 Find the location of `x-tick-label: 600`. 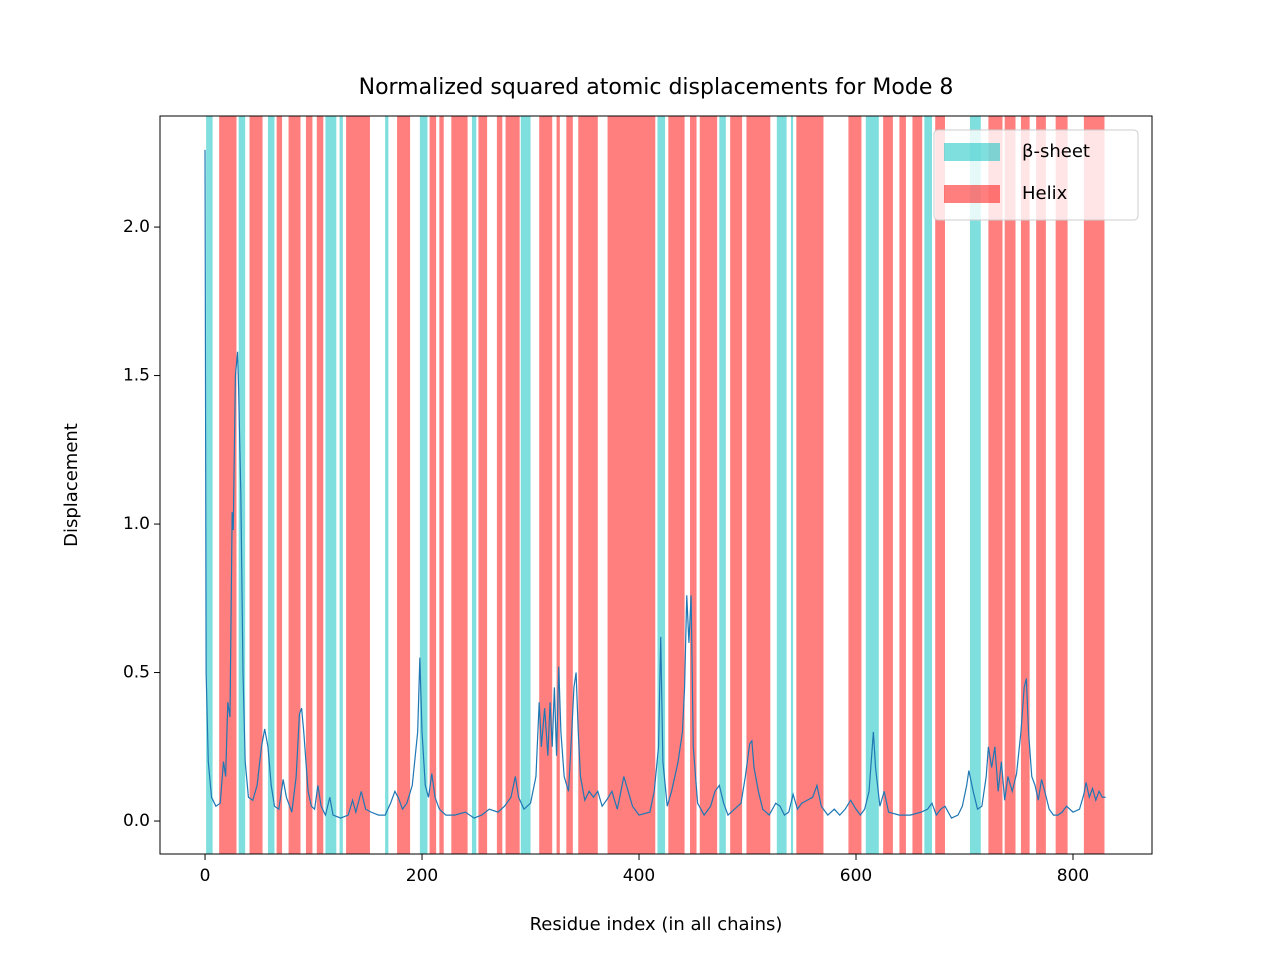

x-tick-label: 600 is located at coordinates (856, 876).